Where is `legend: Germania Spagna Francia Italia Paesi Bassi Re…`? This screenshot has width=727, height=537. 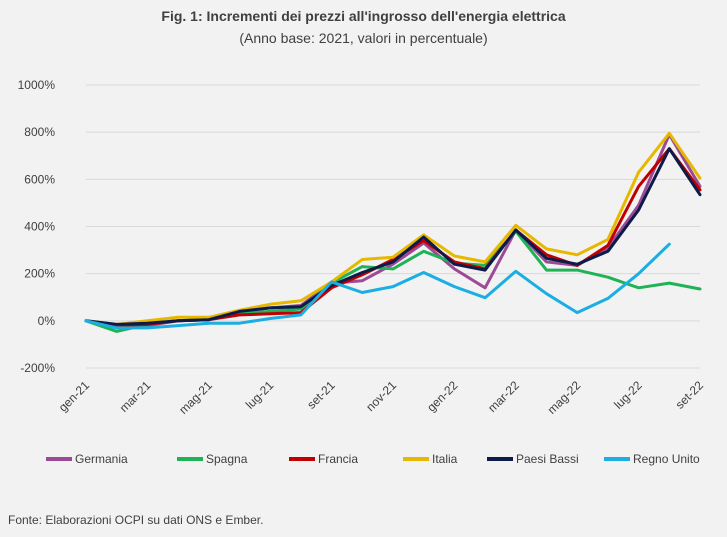 legend: Germania Spagna Francia Italia Paesi Bassi Re… is located at coordinates (363, 461).